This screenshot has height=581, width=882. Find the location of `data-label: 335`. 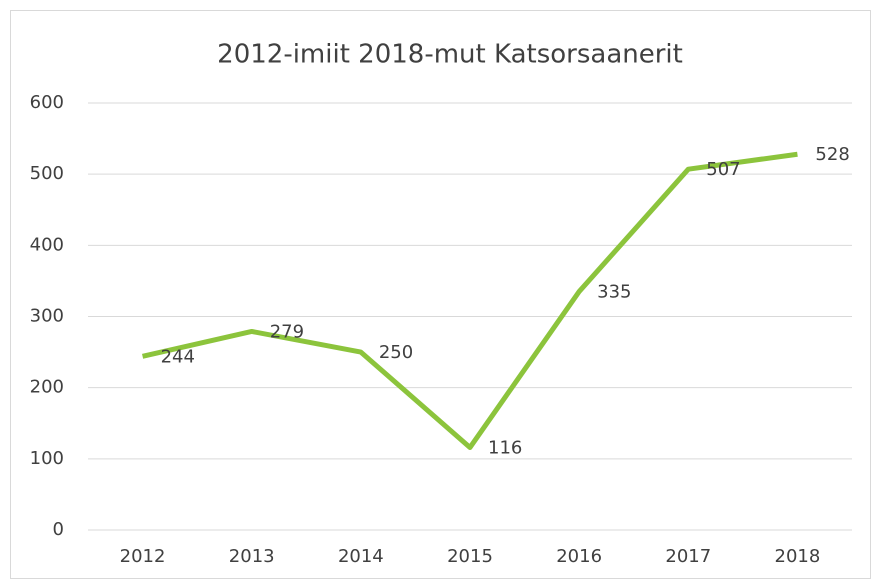

data-label: 335 is located at coordinates (614, 292).